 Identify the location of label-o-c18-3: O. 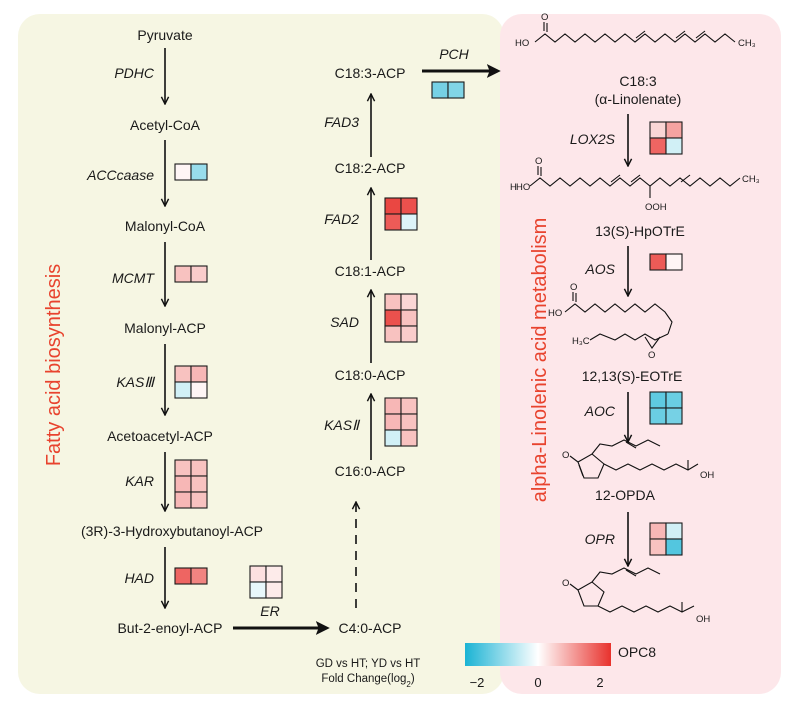
(544, 17).